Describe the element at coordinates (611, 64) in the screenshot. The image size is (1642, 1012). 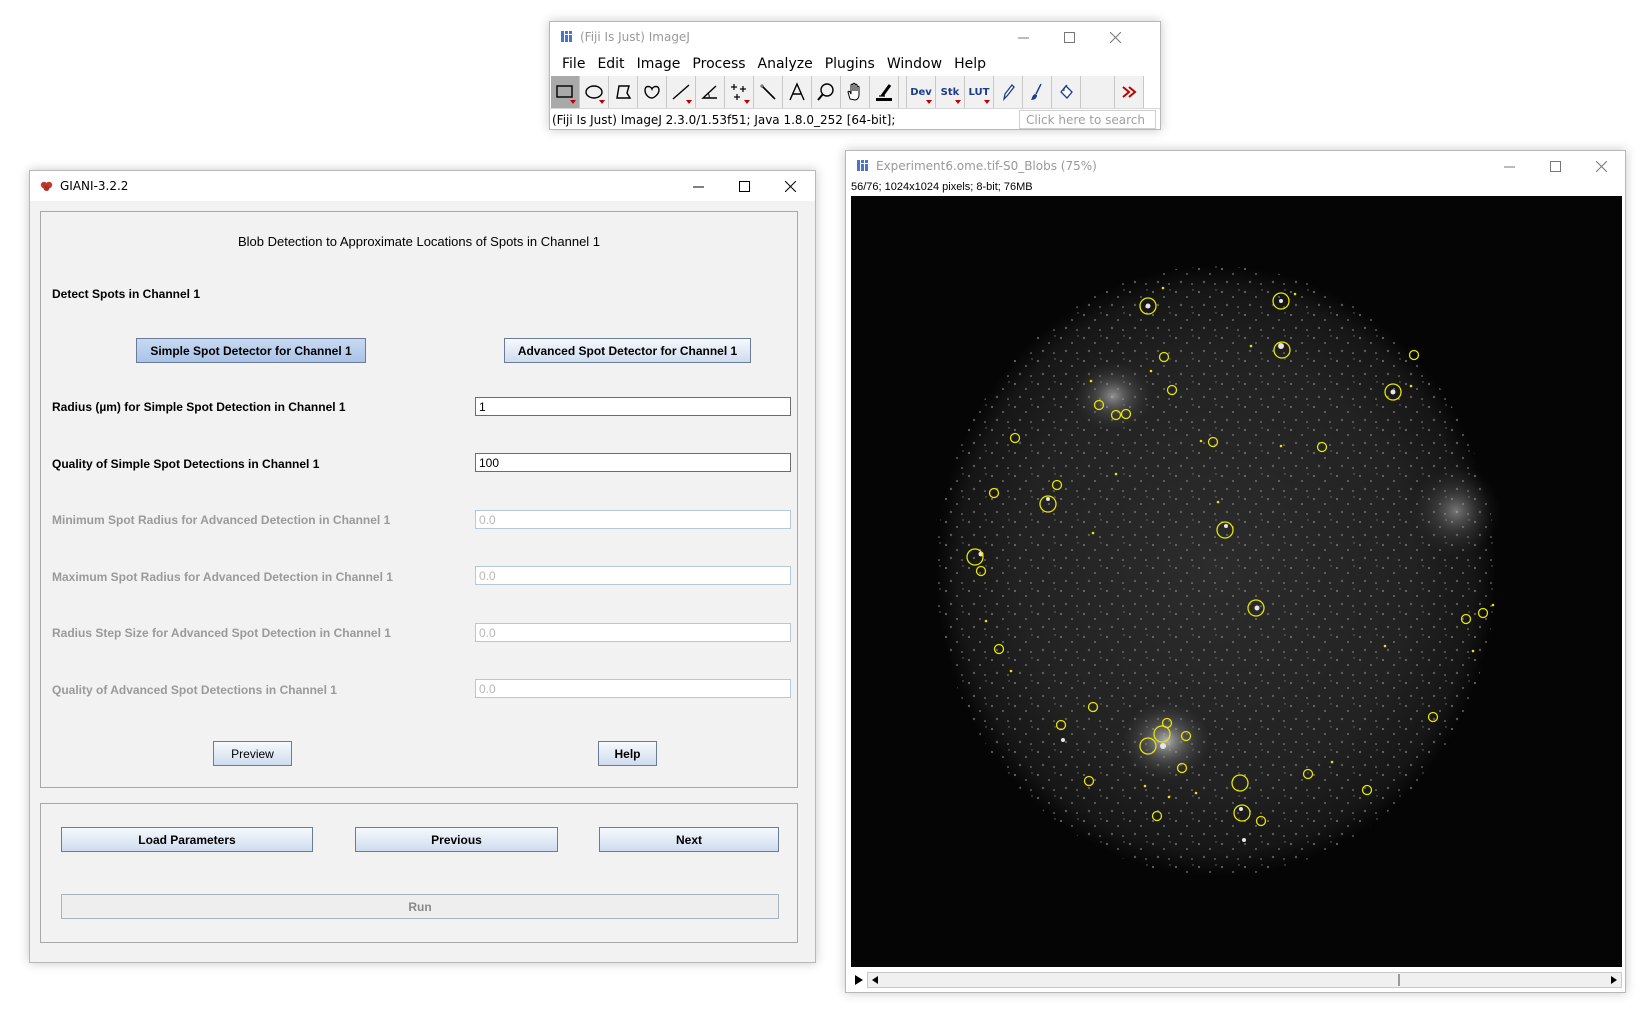
I see `menu-edit: Edit` at that location.